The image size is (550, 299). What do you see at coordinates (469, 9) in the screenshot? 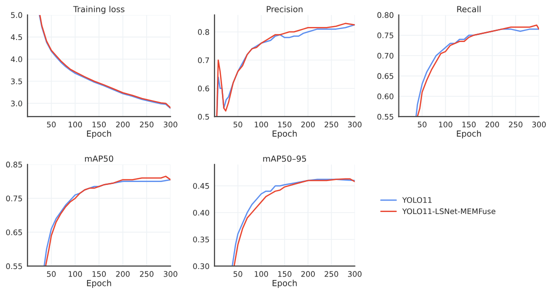
I see `chart-title: Recall` at bounding box center [469, 9].